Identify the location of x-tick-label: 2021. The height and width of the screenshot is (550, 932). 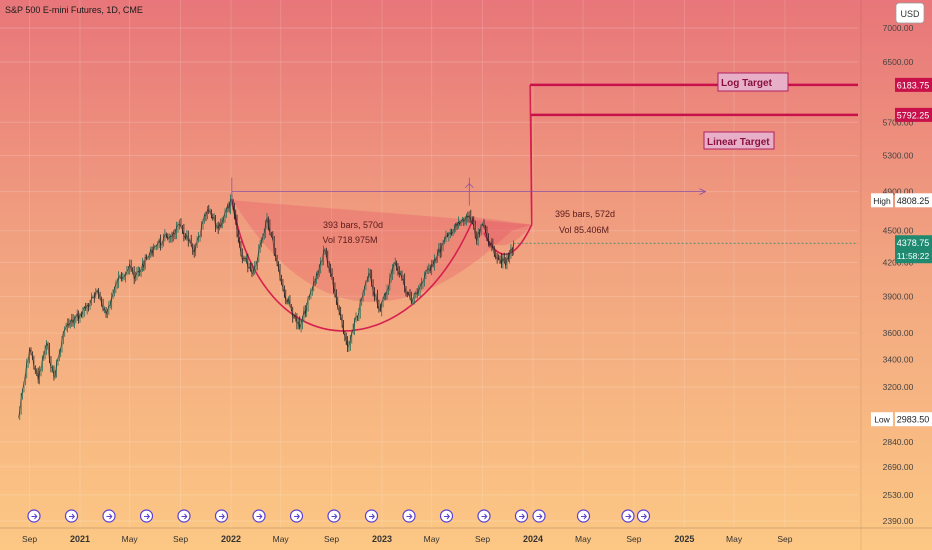
(80, 539).